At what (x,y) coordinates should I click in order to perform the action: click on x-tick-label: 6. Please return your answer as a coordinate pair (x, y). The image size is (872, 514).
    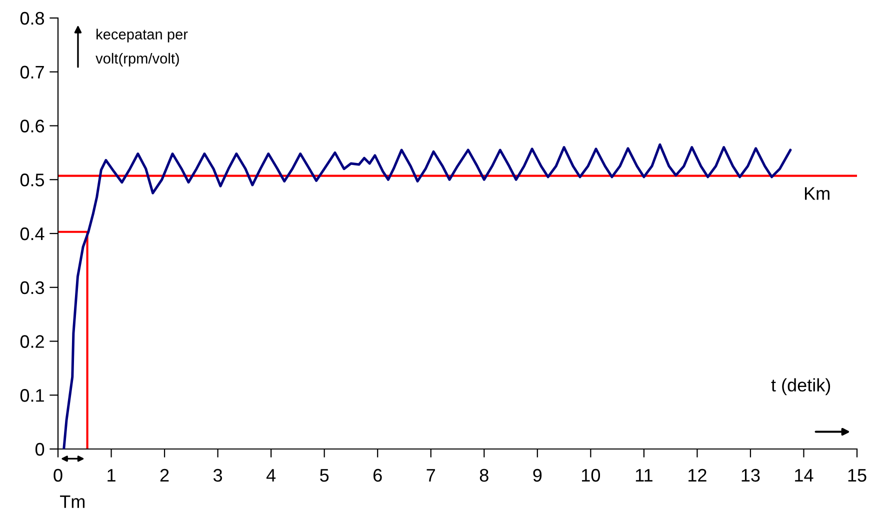
    Looking at the image, I should click on (377, 475).